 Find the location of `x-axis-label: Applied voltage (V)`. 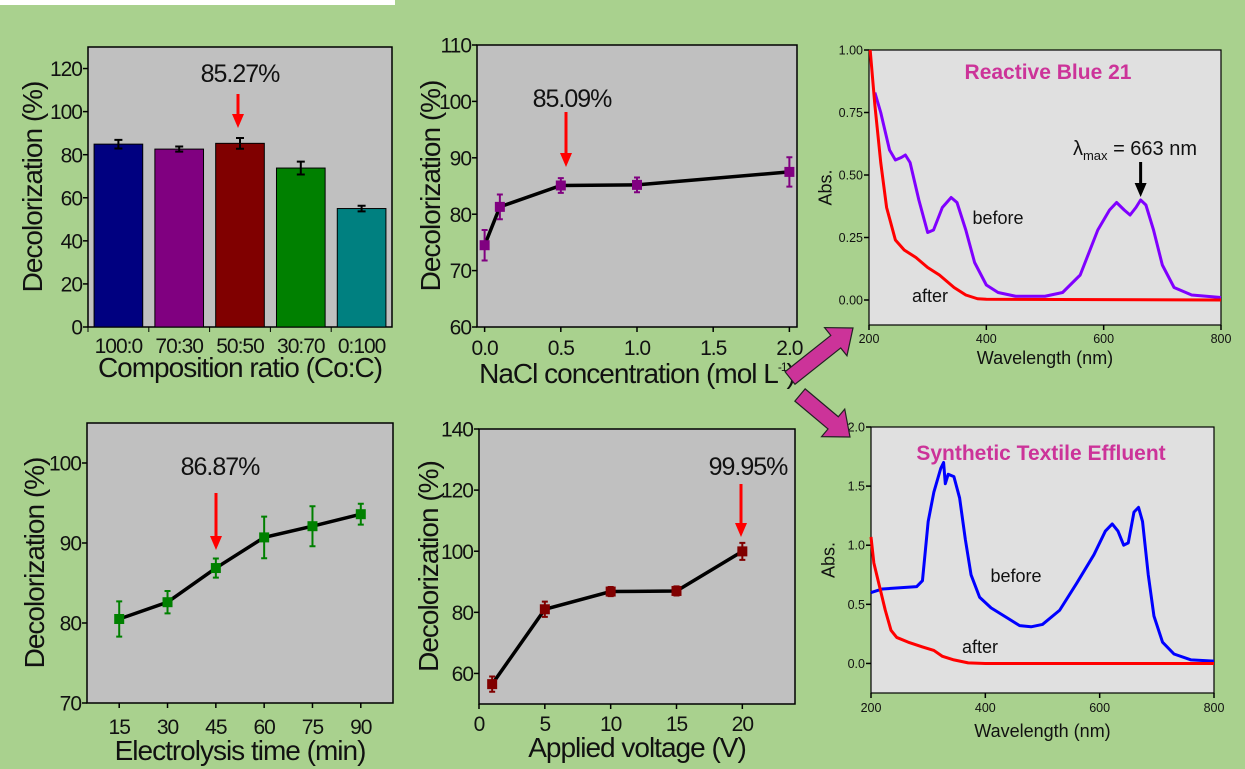

x-axis-label: Applied voltage (V) is located at coordinates (637, 747).